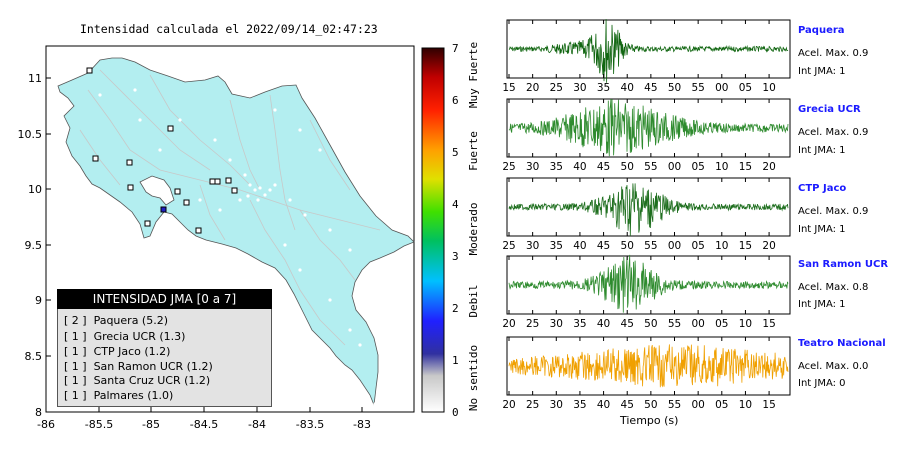  I want to click on scale-tick: 7, so click(455, 48).